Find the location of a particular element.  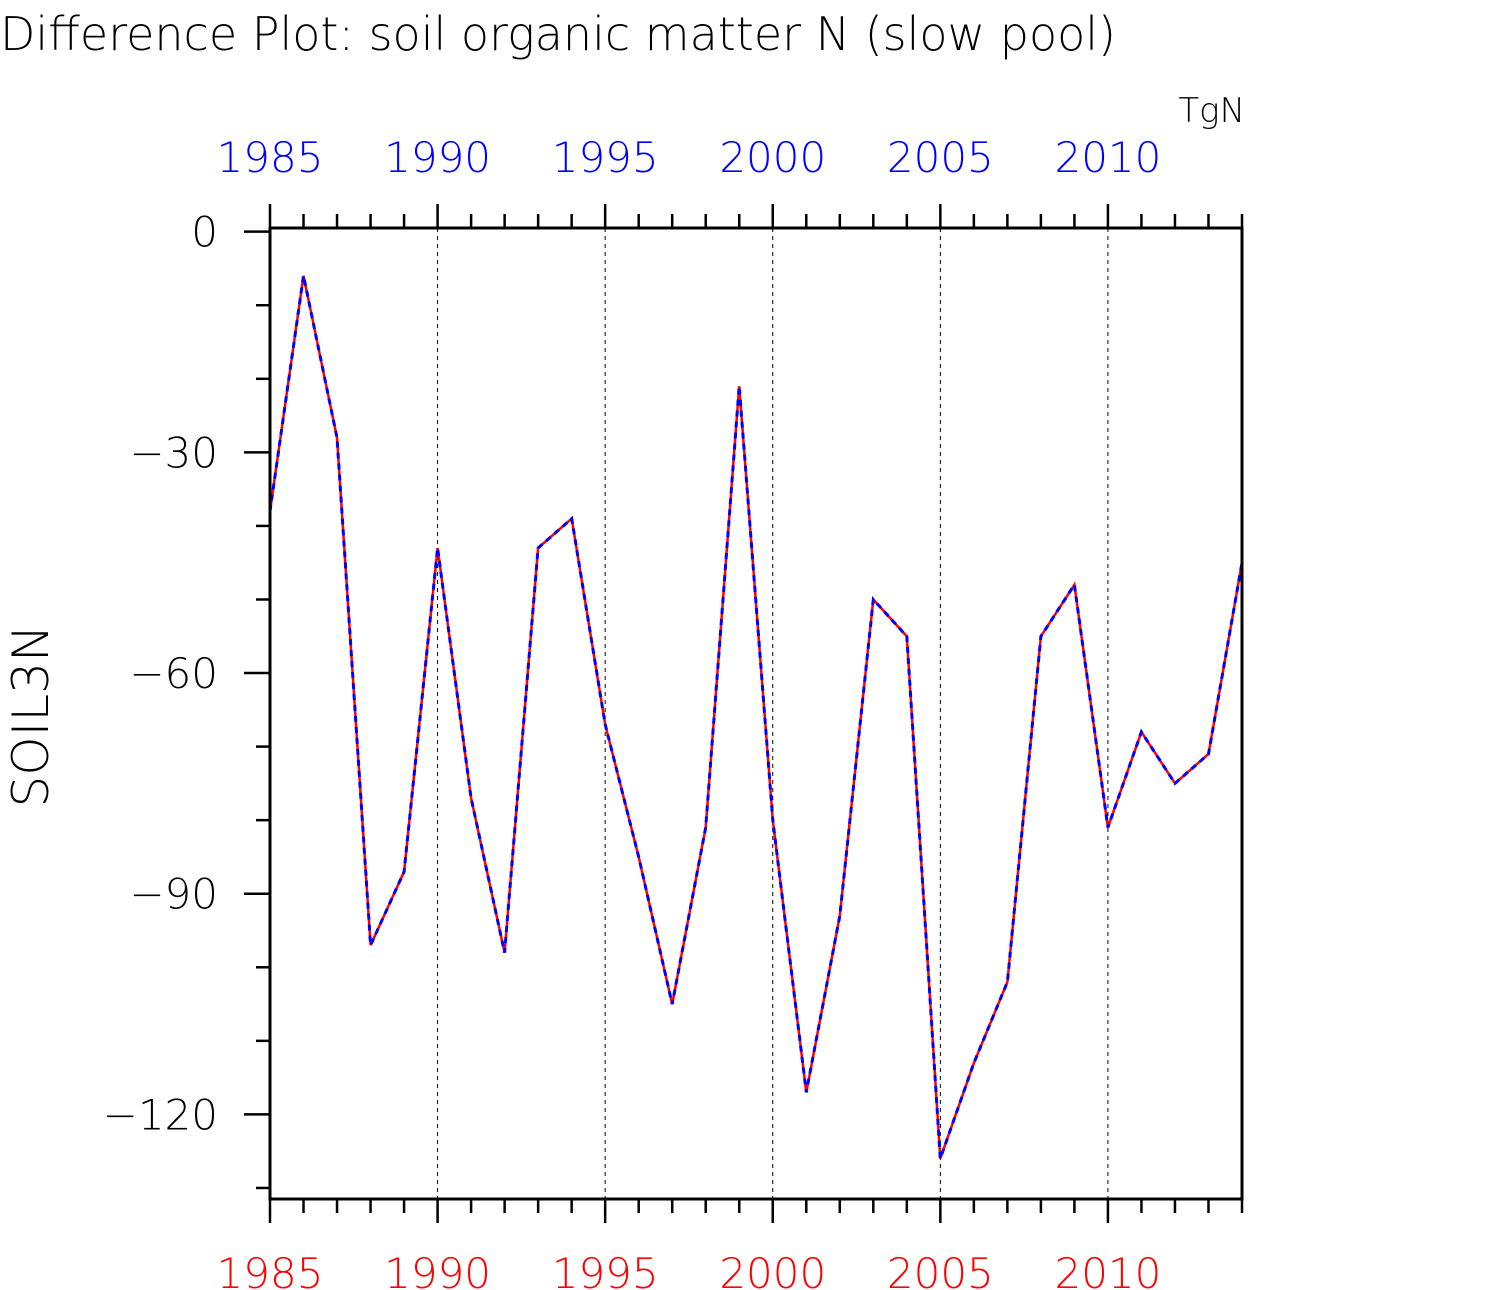

x-tick-label-top-1985: 1985 is located at coordinates (270, 157).